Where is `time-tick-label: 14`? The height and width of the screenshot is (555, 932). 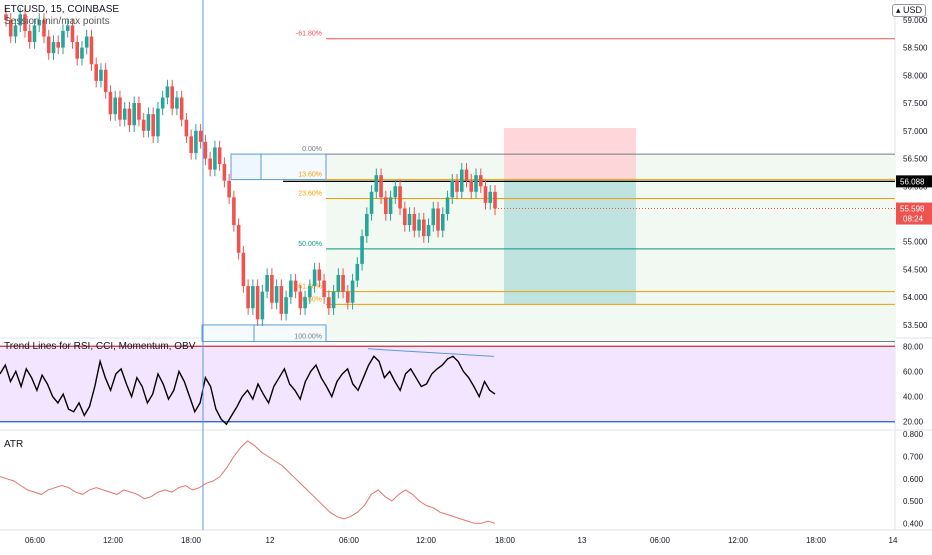
time-tick-label: 14 is located at coordinates (893, 540).